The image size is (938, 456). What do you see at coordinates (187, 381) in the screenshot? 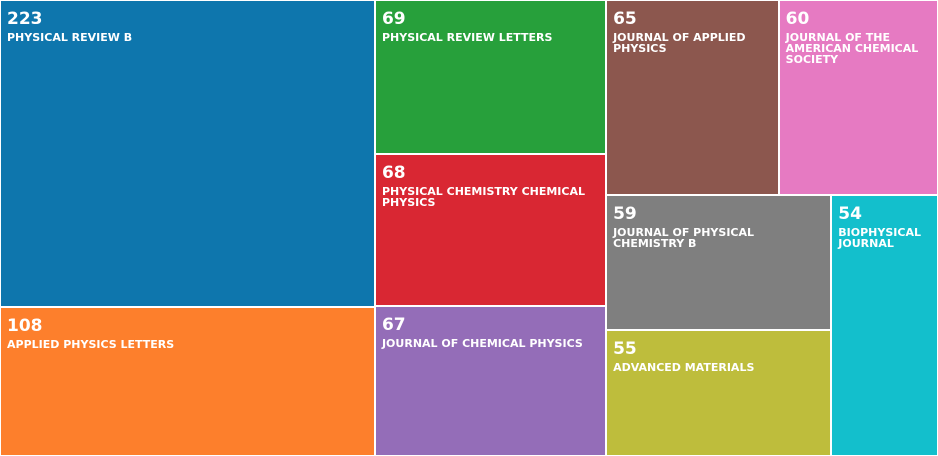
I see `treemap-tile: 108 APPLIED PHYSICS LETTERS` at bounding box center [187, 381].